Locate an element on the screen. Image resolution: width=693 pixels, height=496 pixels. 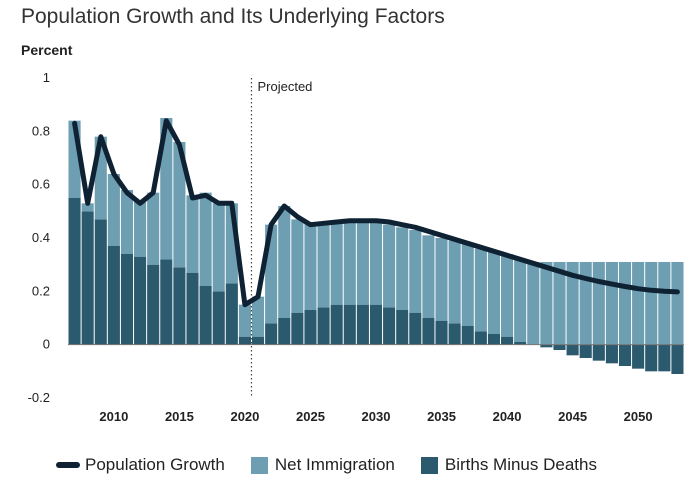
legend-item-births-minus-deaths: Births Minus Deaths is located at coordinates (508, 465).